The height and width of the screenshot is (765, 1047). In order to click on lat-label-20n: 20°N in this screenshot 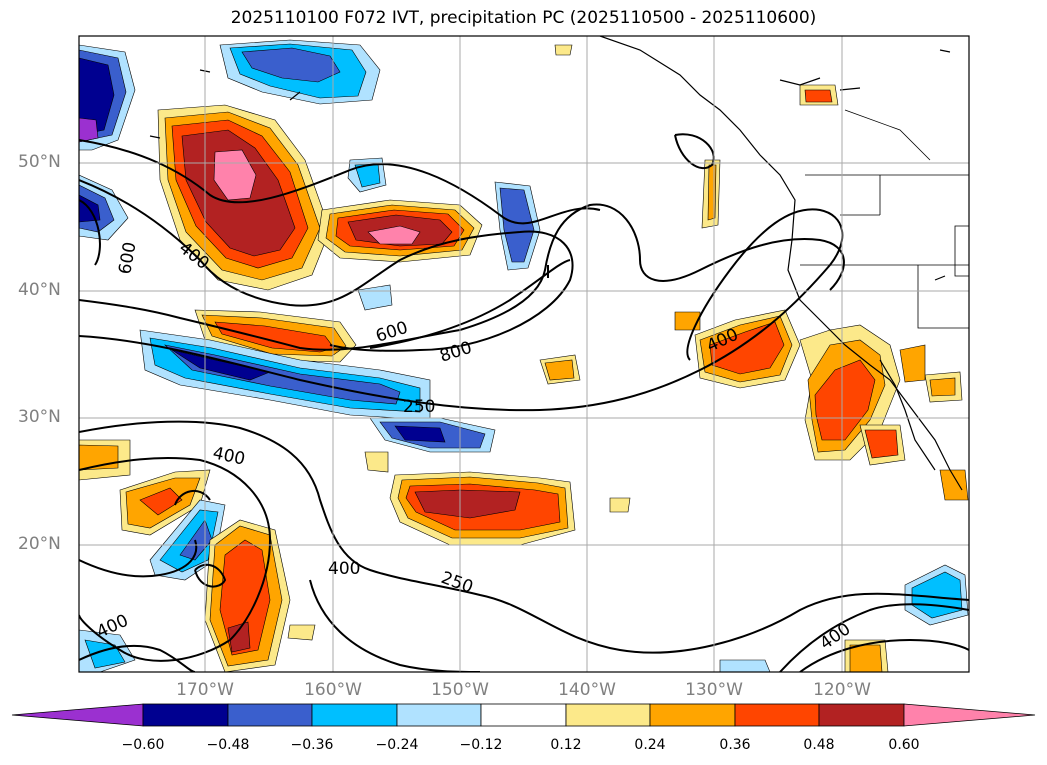, I will do `click(39, 544)`.